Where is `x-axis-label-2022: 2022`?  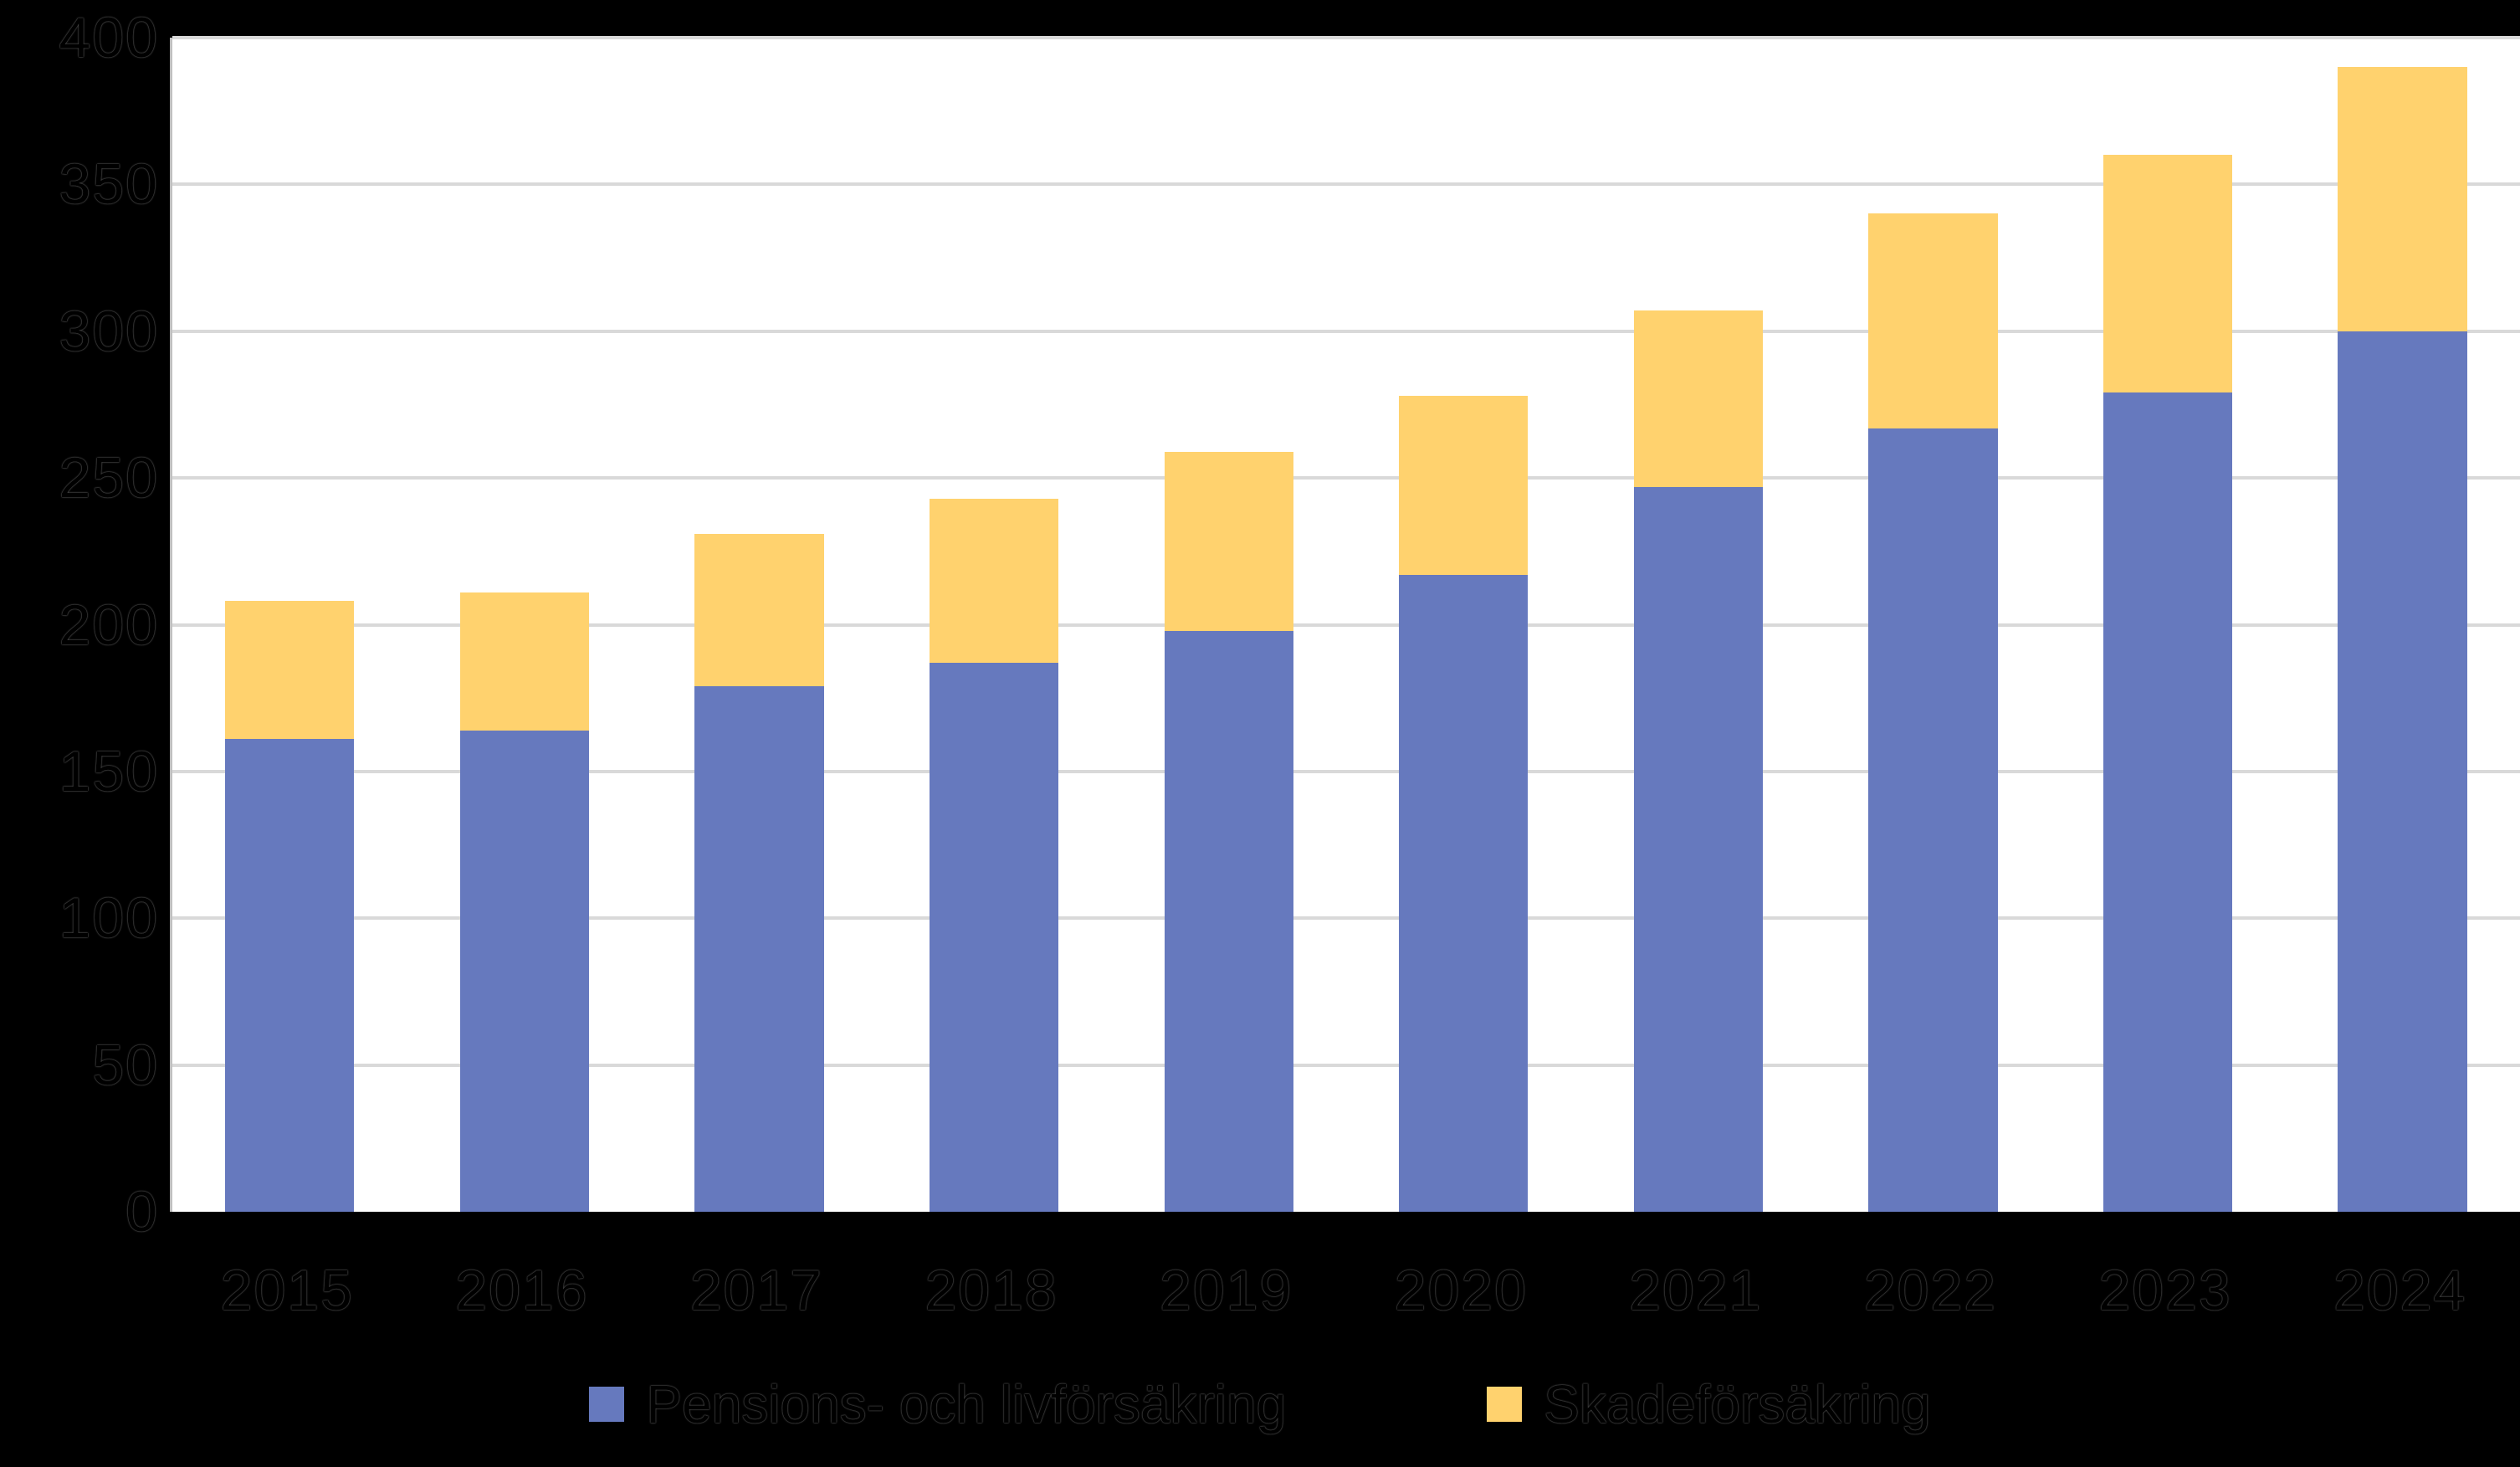
x-axis-label-2022: 2022 is located at coordinates (1930, 1290).